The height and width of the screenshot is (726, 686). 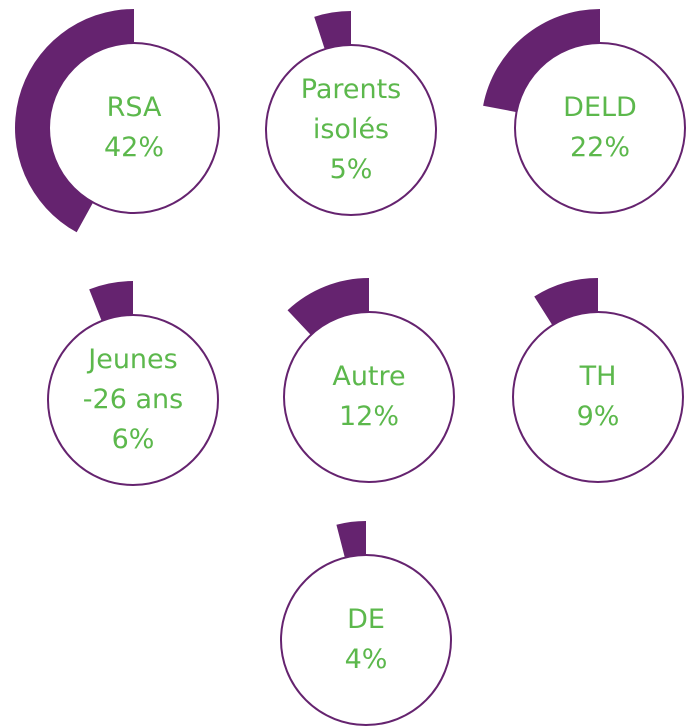 What do you see at coordinates (366, 659) in the screenshot?
I see `value-label: 4%` at bounding box center [366, 659].